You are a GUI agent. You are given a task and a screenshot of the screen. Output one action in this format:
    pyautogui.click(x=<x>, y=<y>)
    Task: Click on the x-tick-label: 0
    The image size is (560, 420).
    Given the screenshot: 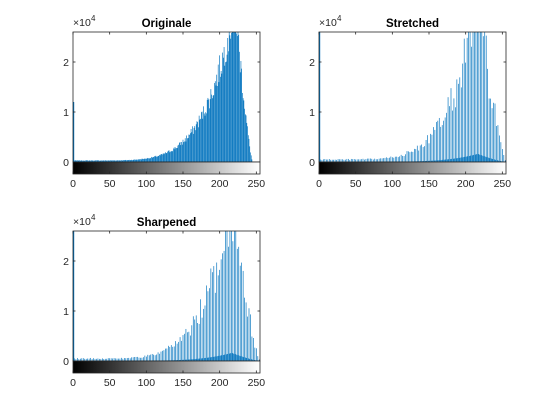 What is the action you would take?
    pyautogui.click(x=319, y=184)
    